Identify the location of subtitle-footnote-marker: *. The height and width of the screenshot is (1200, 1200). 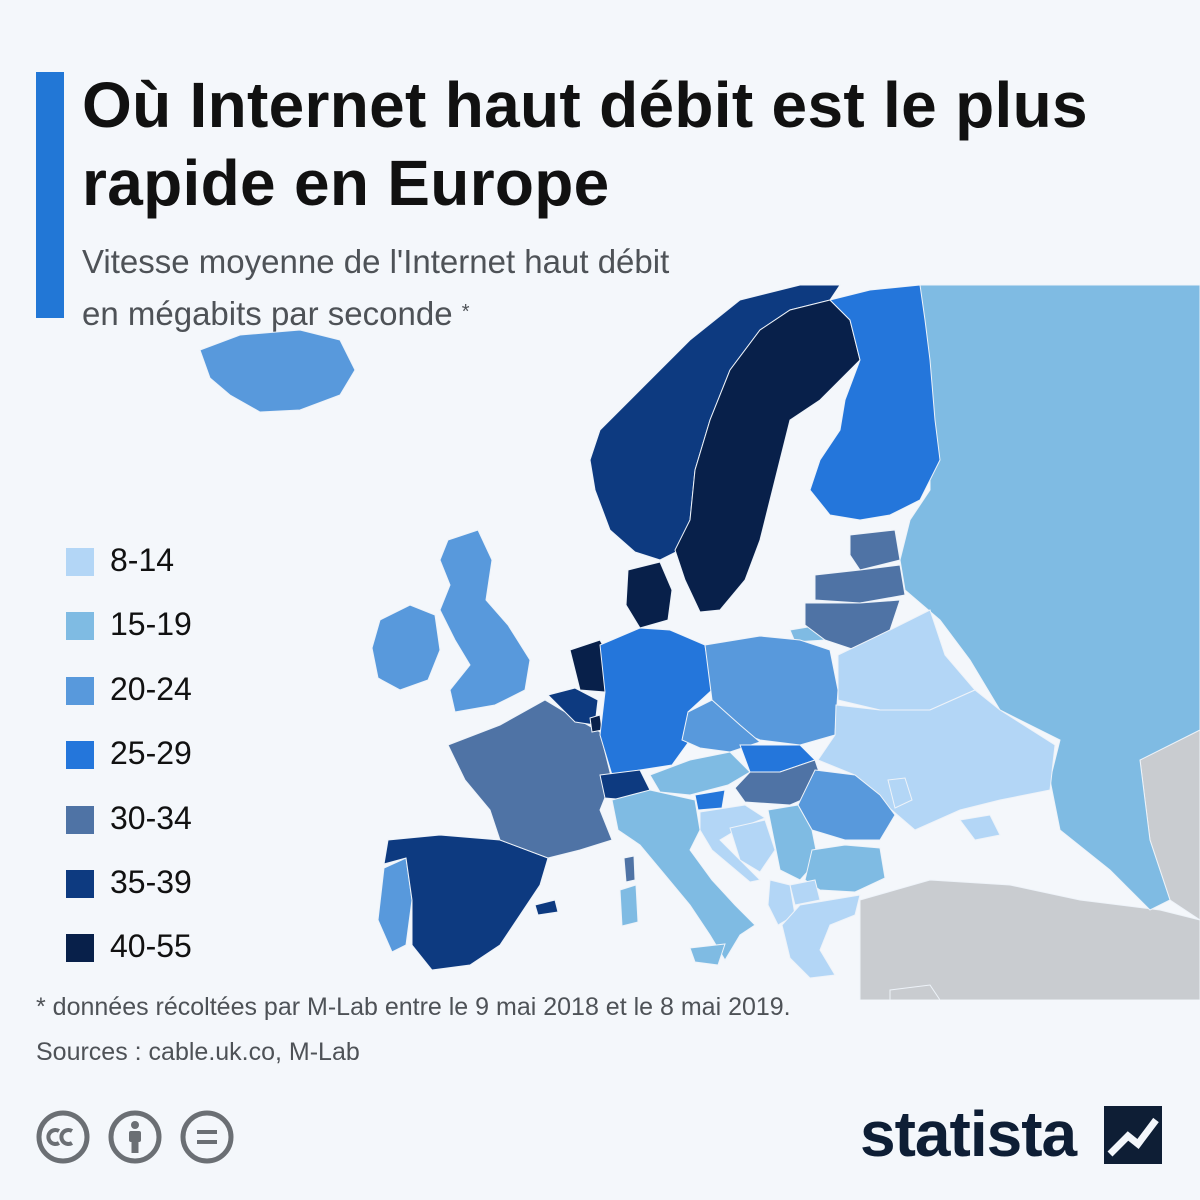
(465, 312).